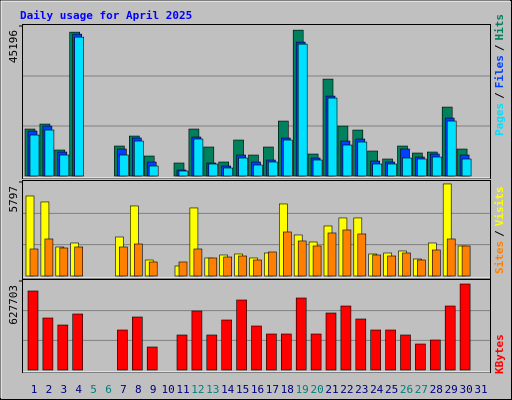 The image size is (512, 400). What do you see at coordinates (406, 389) in the screenshot?
I see `x-tick-label: 26` at bounding box center [406, 389].